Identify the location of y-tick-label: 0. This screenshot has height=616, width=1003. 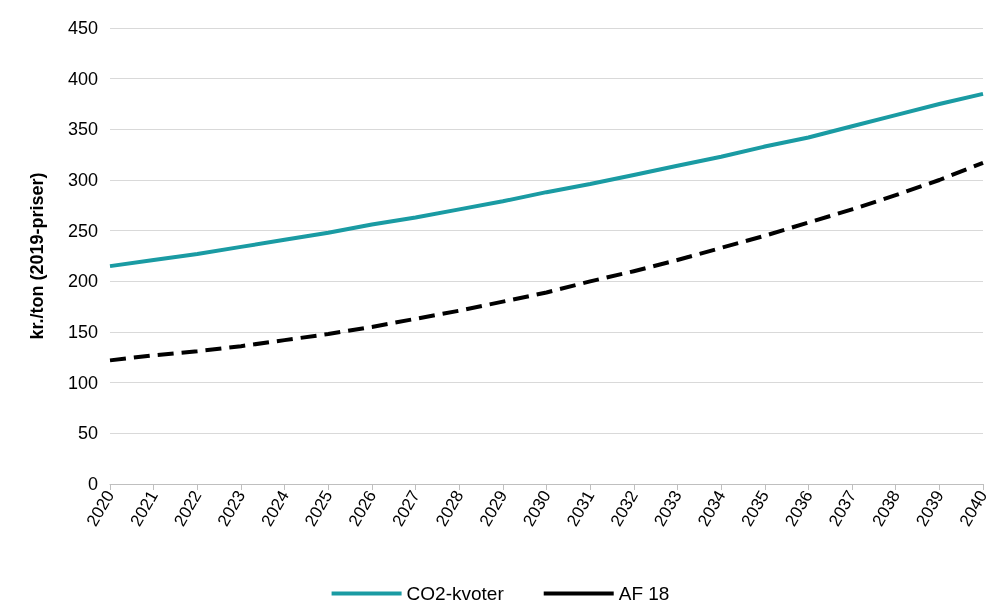
(92, 484).